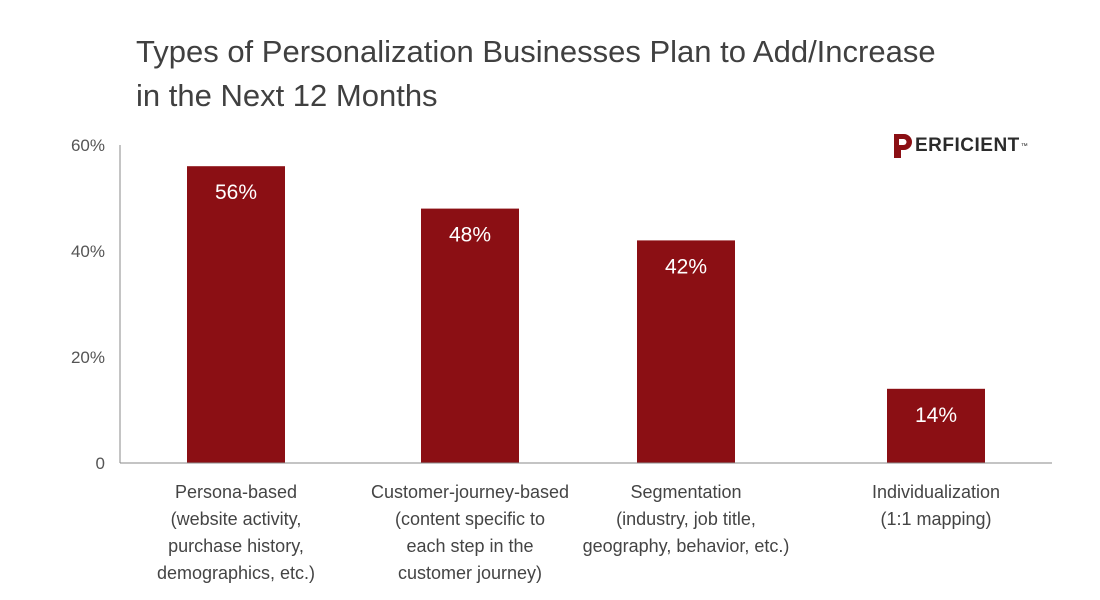  I want to click on category-label-line: customer journey), so click(470, 573).